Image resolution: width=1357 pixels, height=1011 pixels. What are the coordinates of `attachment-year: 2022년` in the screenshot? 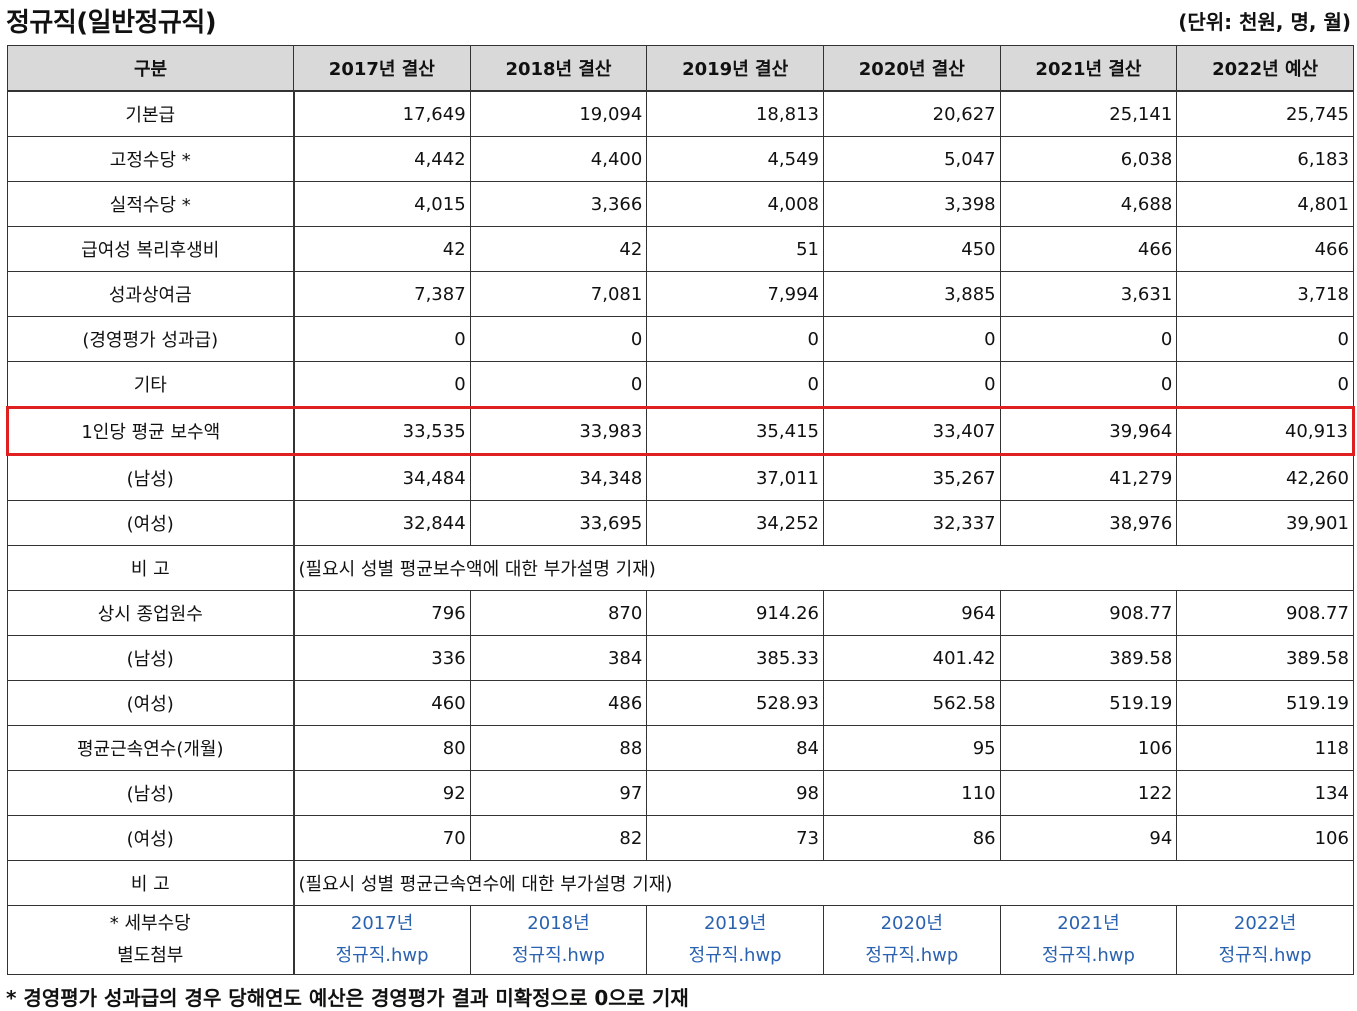 It's located at (1265, 923).